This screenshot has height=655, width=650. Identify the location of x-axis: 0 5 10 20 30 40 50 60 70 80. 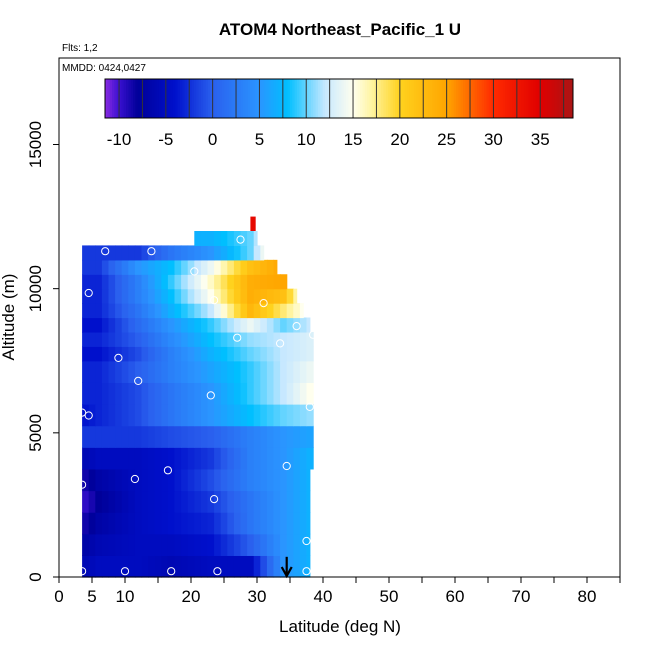
(337, 591).